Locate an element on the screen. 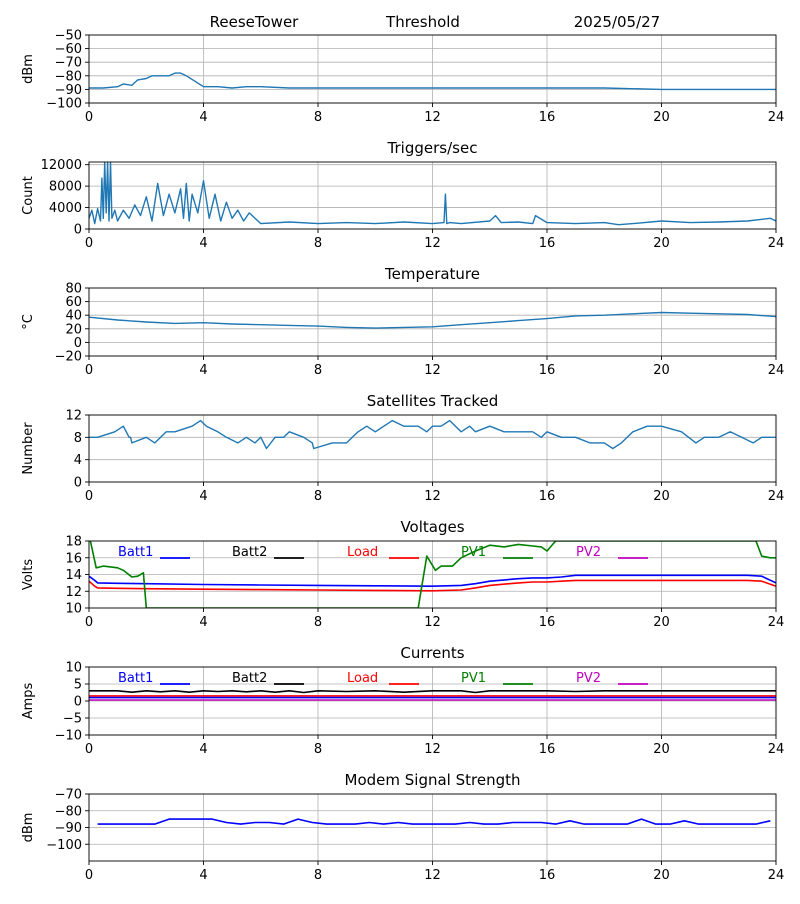 This screenshot has width=800, height=904. y-axis-label: °C is located at coordinates (28, 322).